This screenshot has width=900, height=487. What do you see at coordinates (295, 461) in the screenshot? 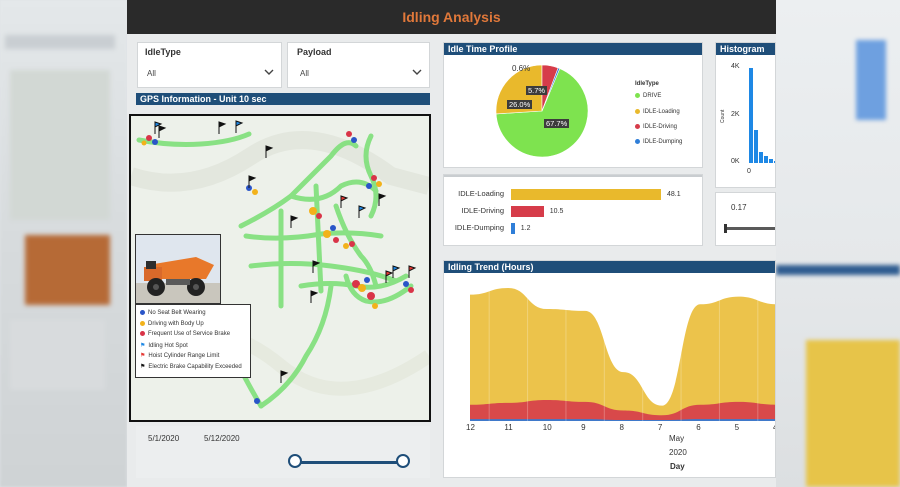
I see `date-slider-start-handle` at bounding box center [295, 461].